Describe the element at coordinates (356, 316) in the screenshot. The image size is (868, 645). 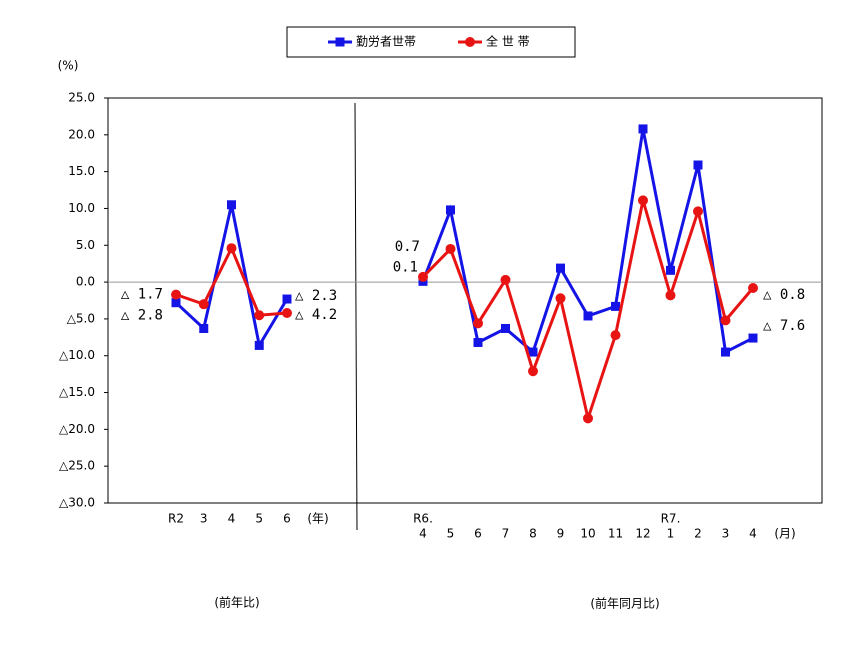
I see `panel-divider` at that location.